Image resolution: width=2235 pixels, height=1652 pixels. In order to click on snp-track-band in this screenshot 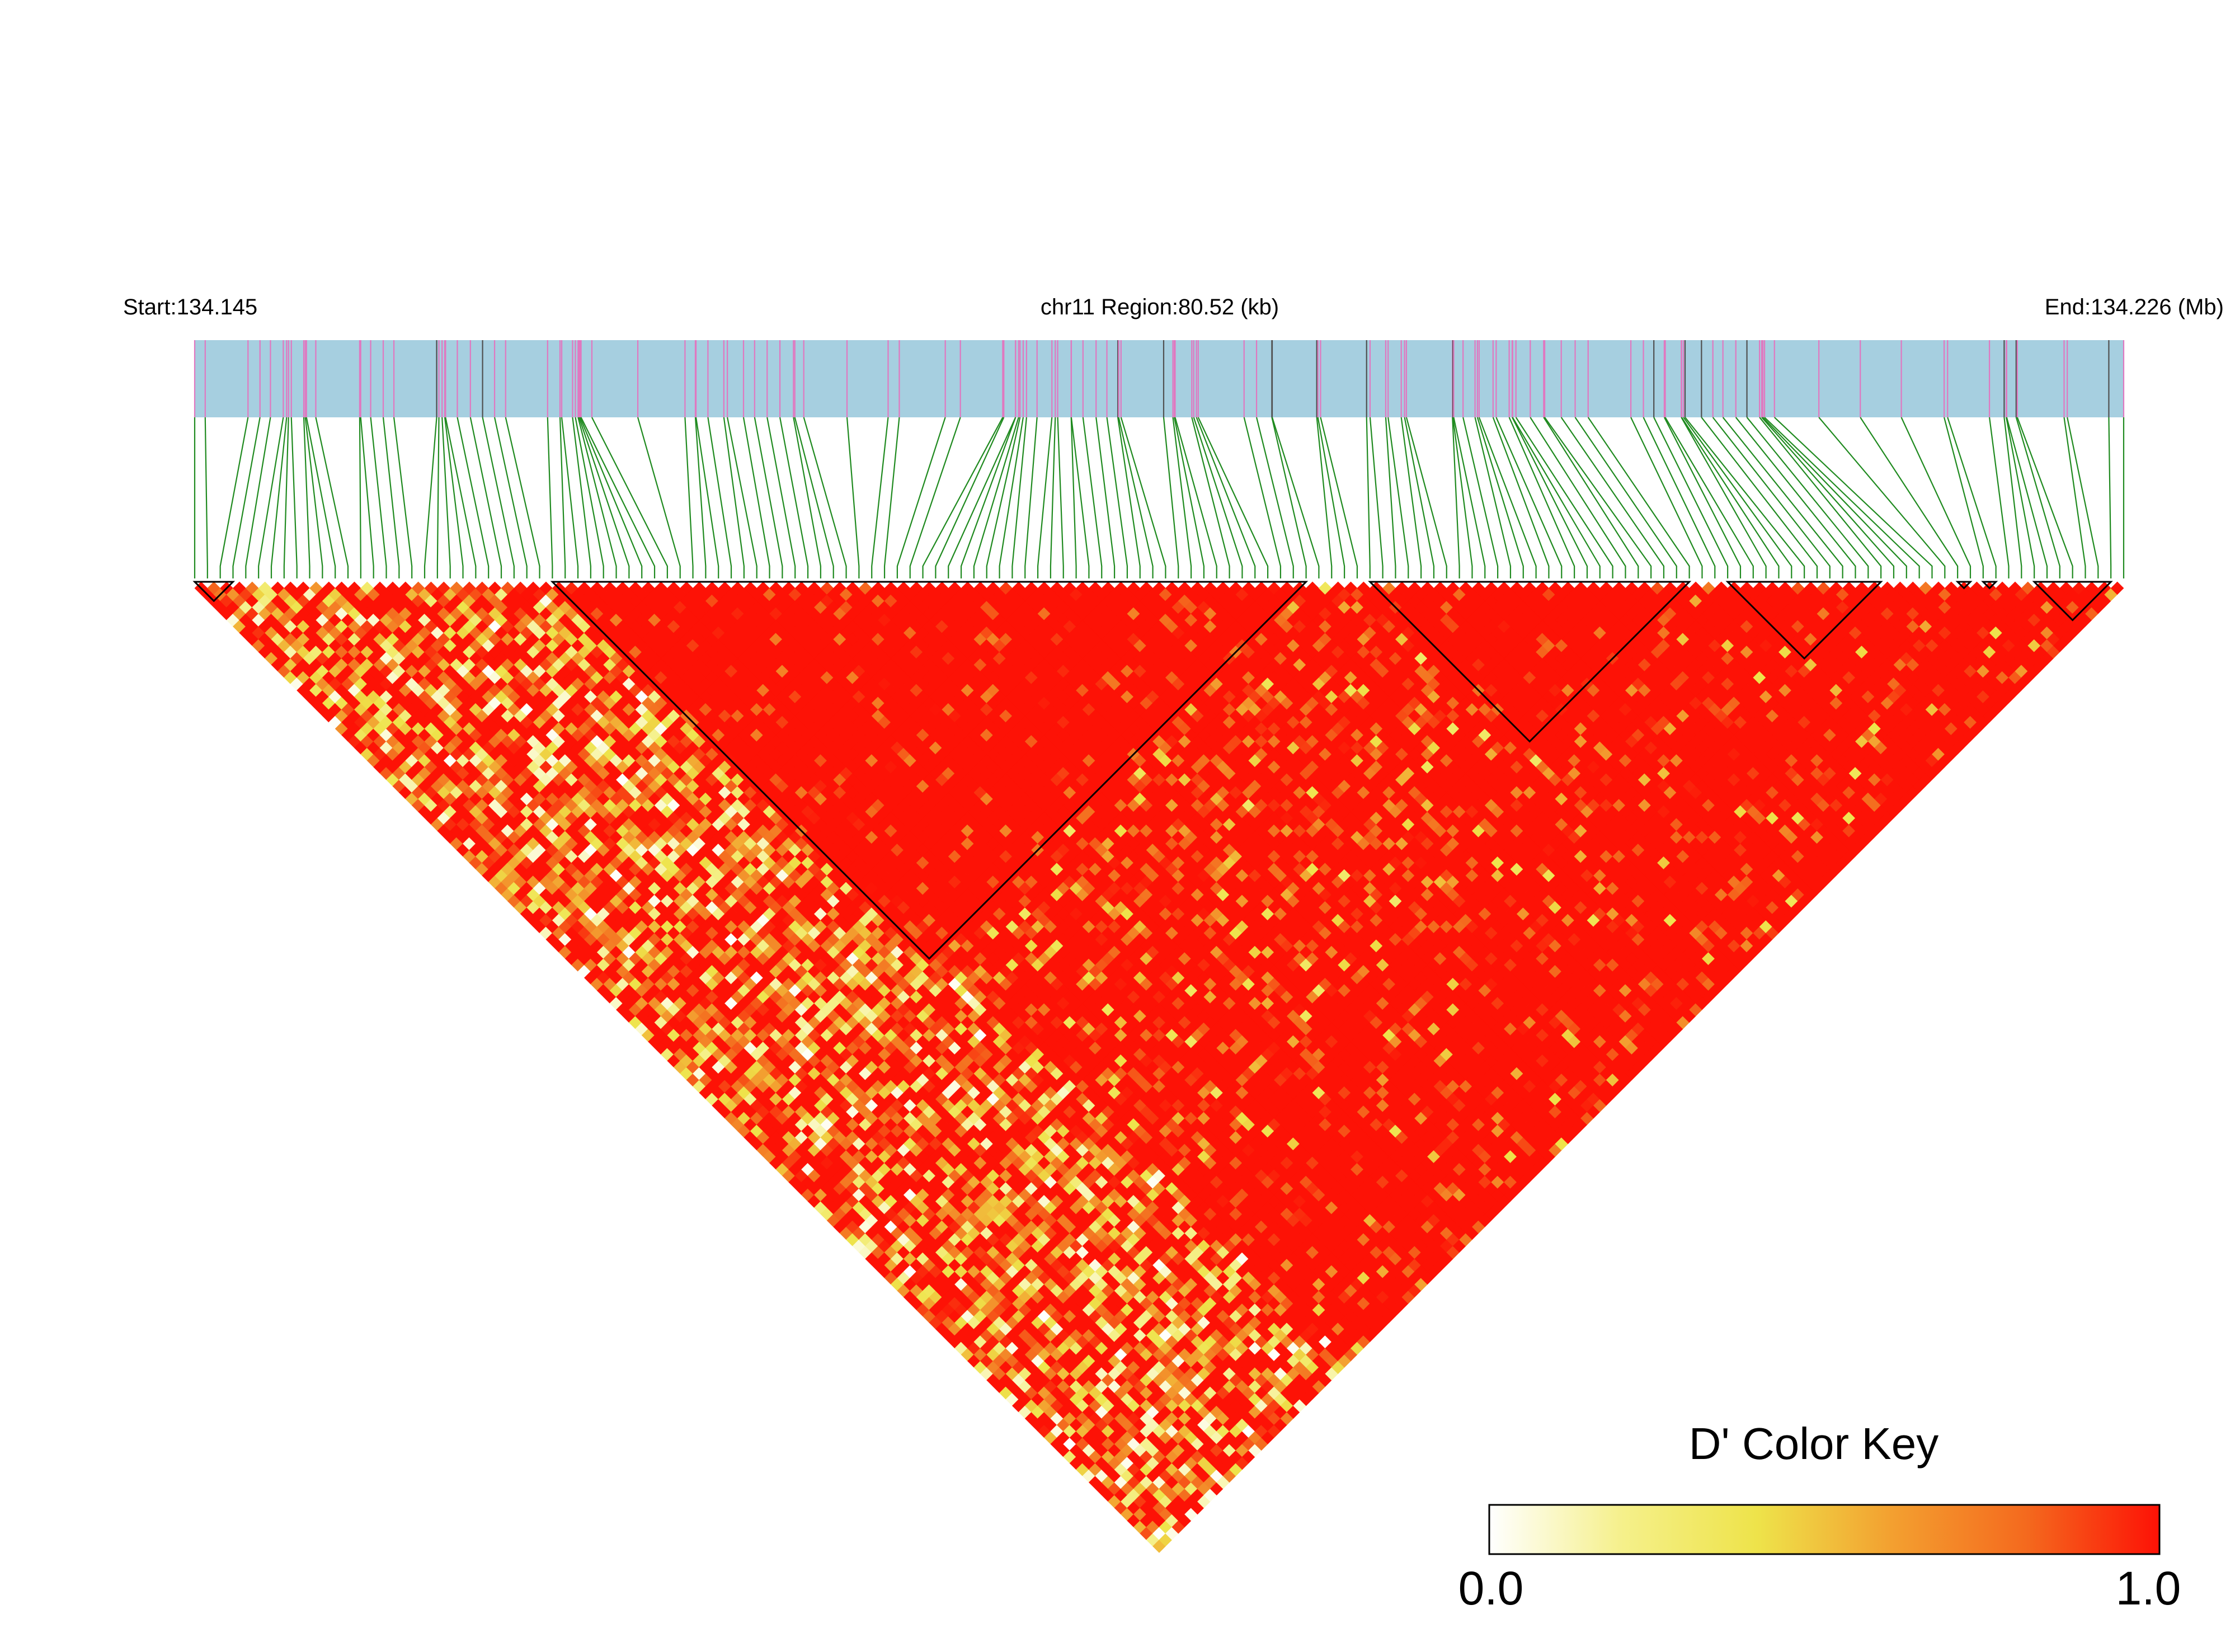, I will do `click(1159, 379)`.